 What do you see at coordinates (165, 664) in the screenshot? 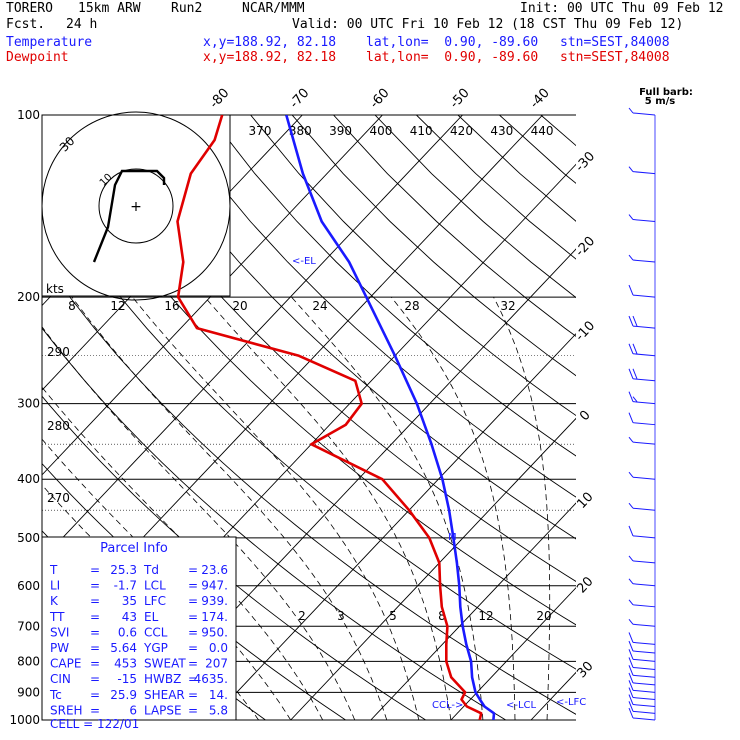
I see `parcel-label: SWEAT` at bounding box center [165, 664].